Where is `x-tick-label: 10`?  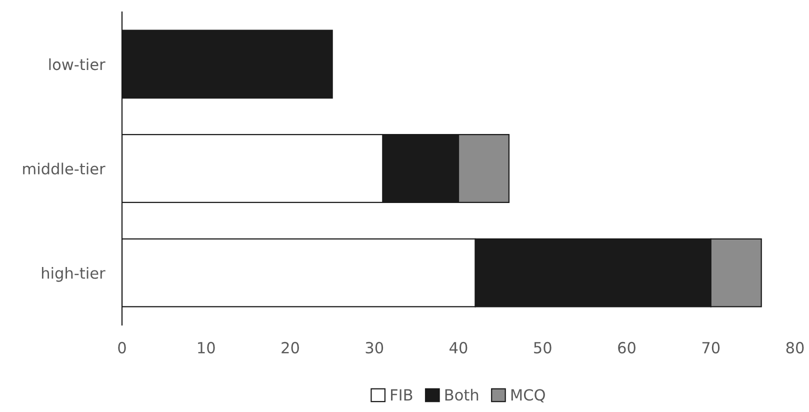 x-tick-label: 10 is located at coordinates (206, 348).